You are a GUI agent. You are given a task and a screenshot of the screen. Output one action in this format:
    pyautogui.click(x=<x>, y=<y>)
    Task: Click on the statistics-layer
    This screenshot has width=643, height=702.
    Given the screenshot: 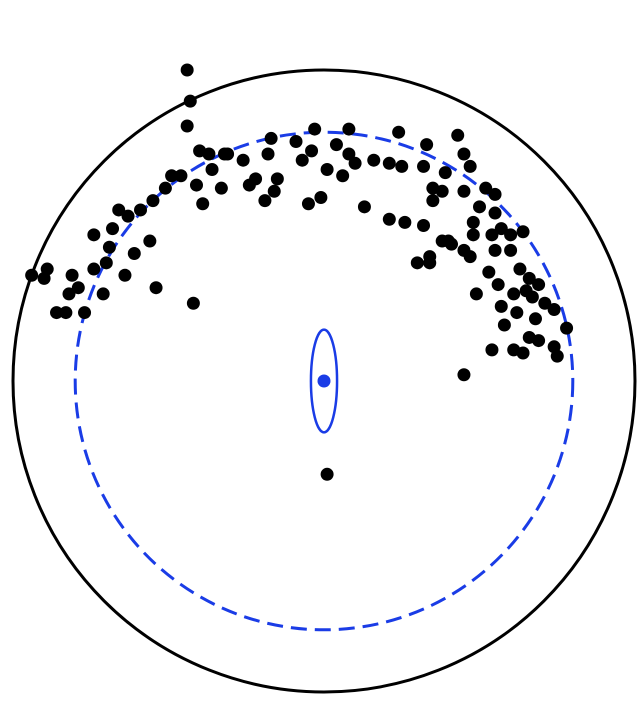 What is the action you would take?
    pyautogui.click(x=324, y=381)
    